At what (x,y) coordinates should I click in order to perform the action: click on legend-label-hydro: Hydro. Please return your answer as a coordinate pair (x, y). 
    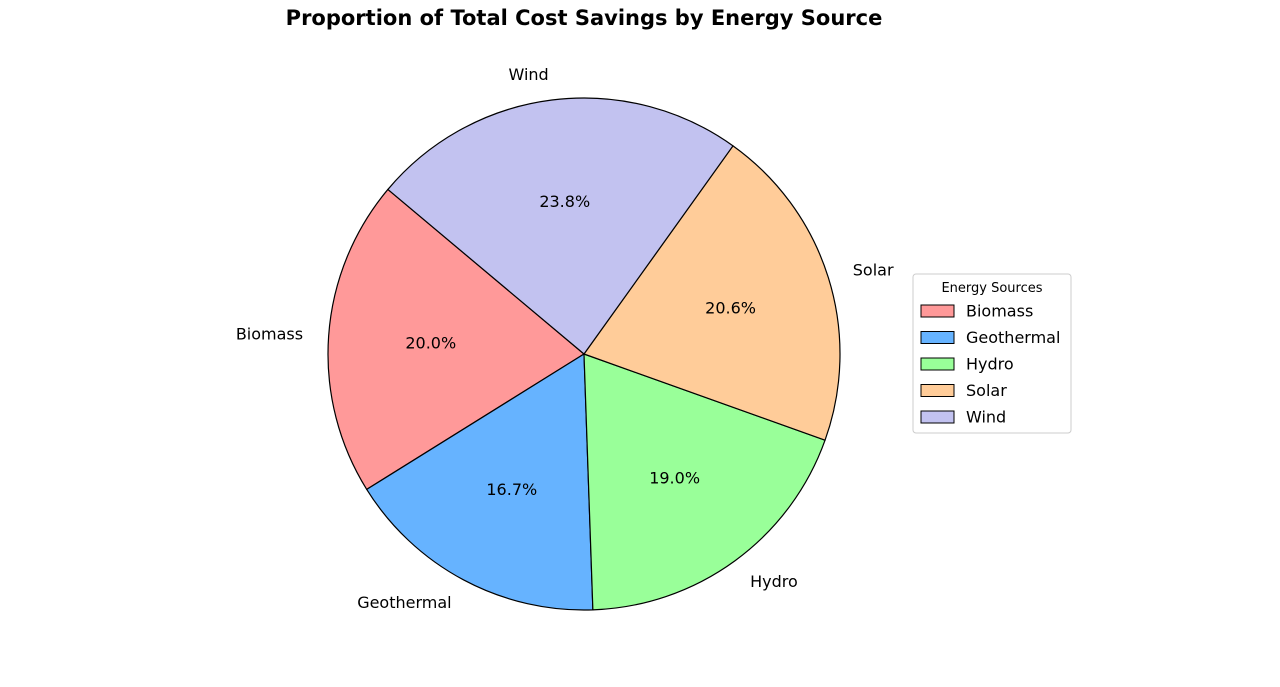
    Looking at the image, I should click on (990, 364).